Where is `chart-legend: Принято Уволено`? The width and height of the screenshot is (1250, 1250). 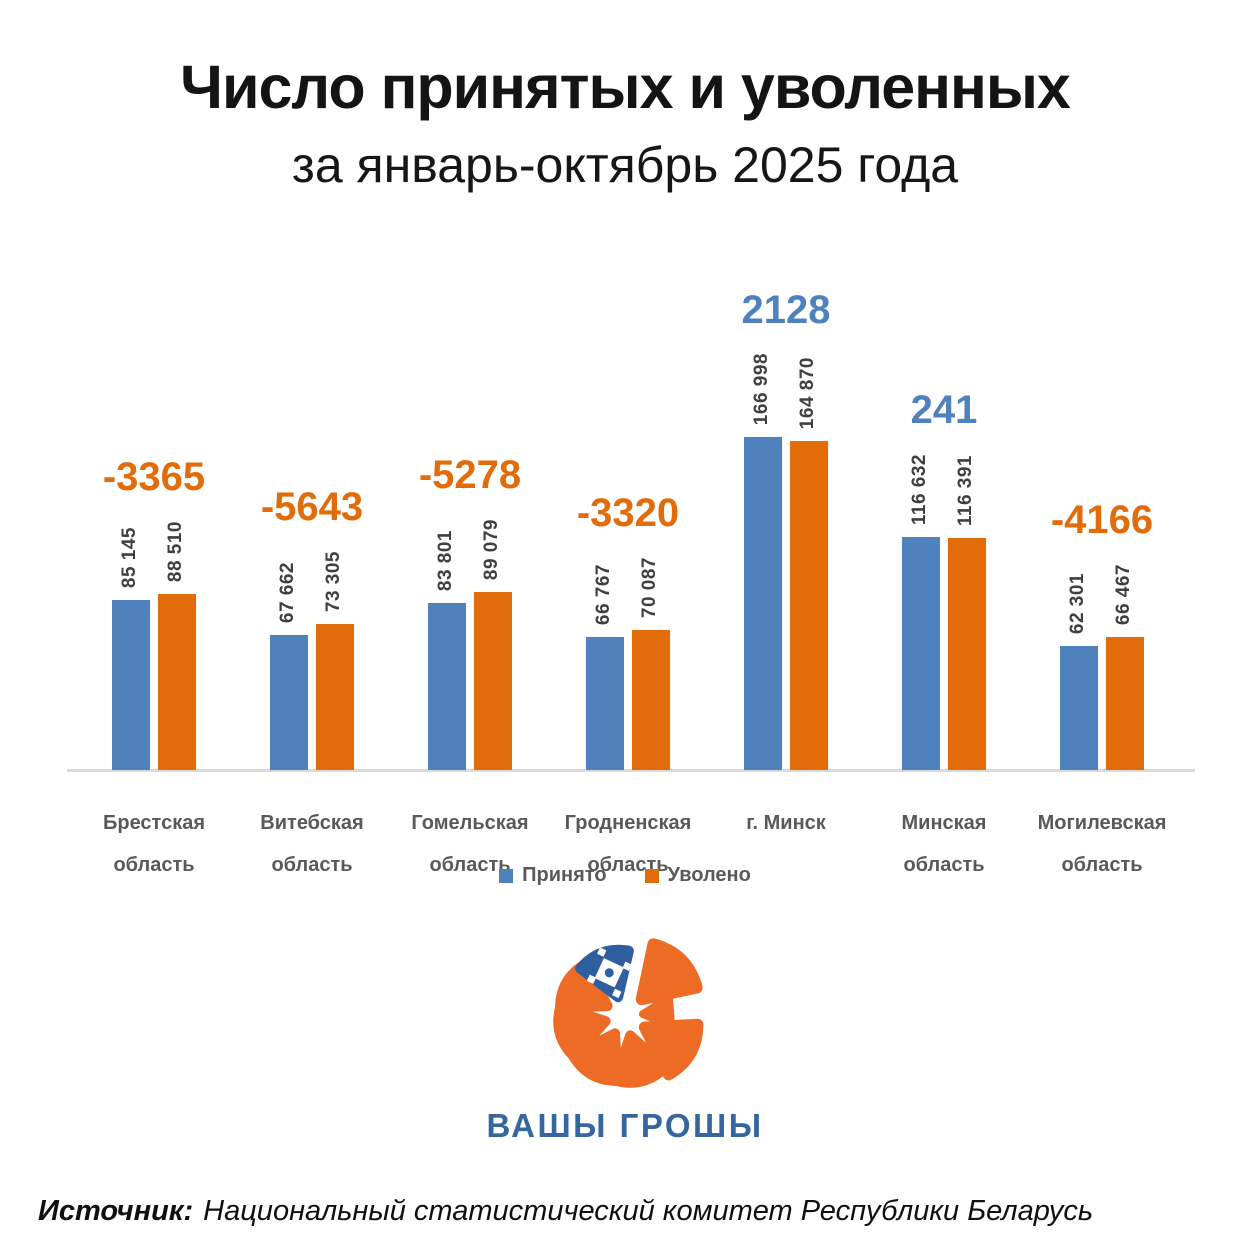 chart-legend: Принято Уволено is located at coordinates (625, 875).